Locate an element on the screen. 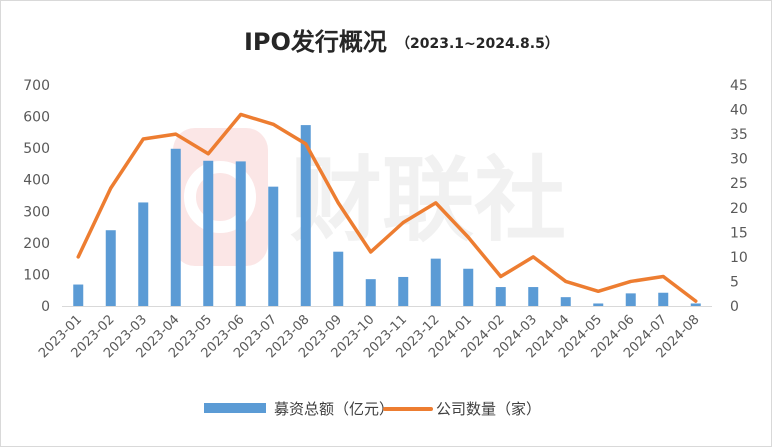  legend-bar-label: 募资总额（亿元） is located at coordinates (334, 409).